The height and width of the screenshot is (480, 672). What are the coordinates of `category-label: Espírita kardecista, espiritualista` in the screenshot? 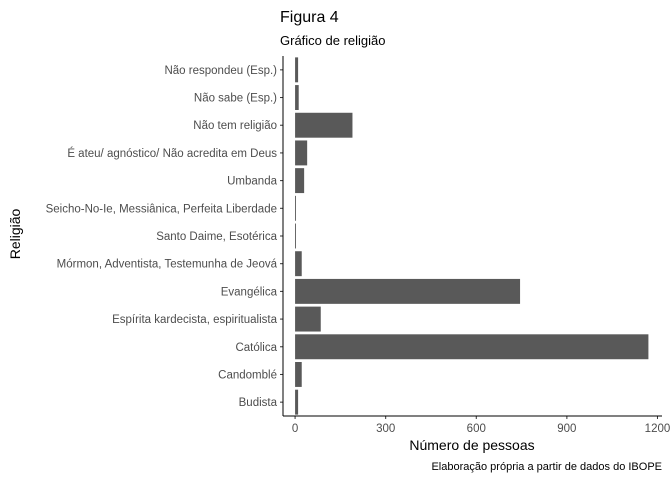 It's located at (195, 320).